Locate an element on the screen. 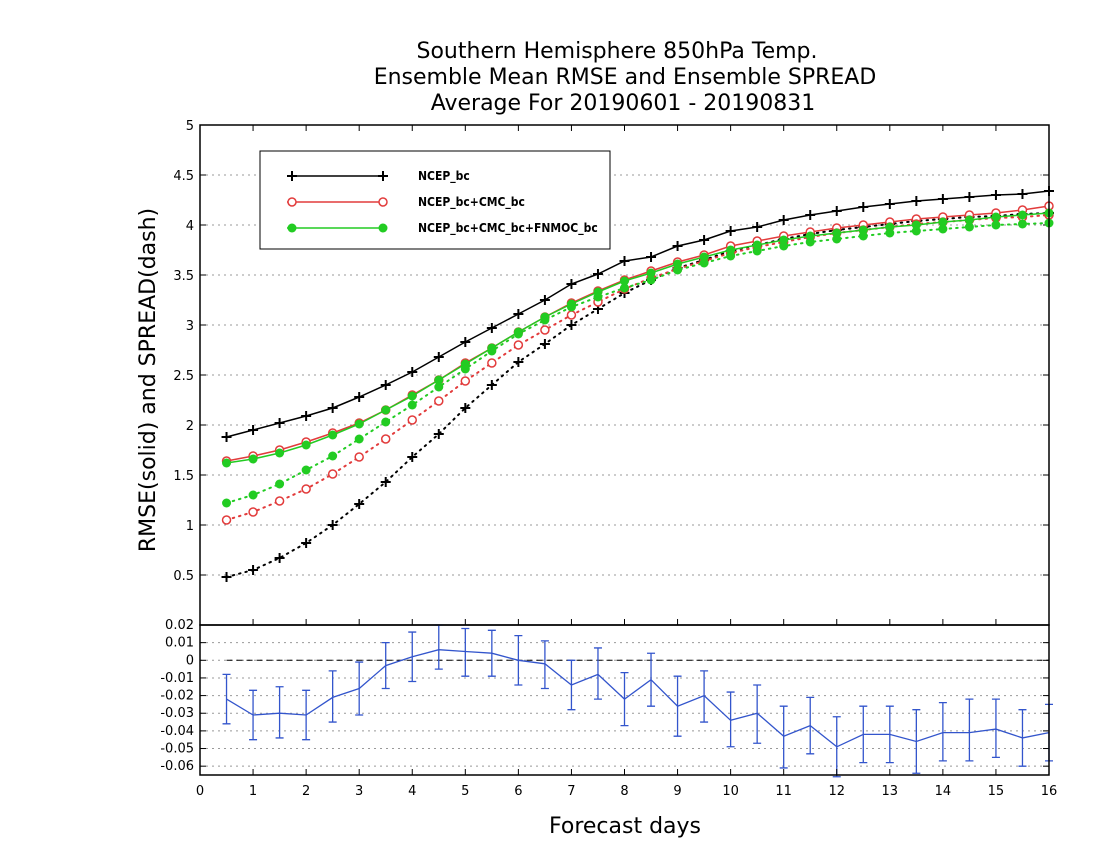 The image size is (1100, 850). x-tick-label: 7 is located at coordinates (571, 791).